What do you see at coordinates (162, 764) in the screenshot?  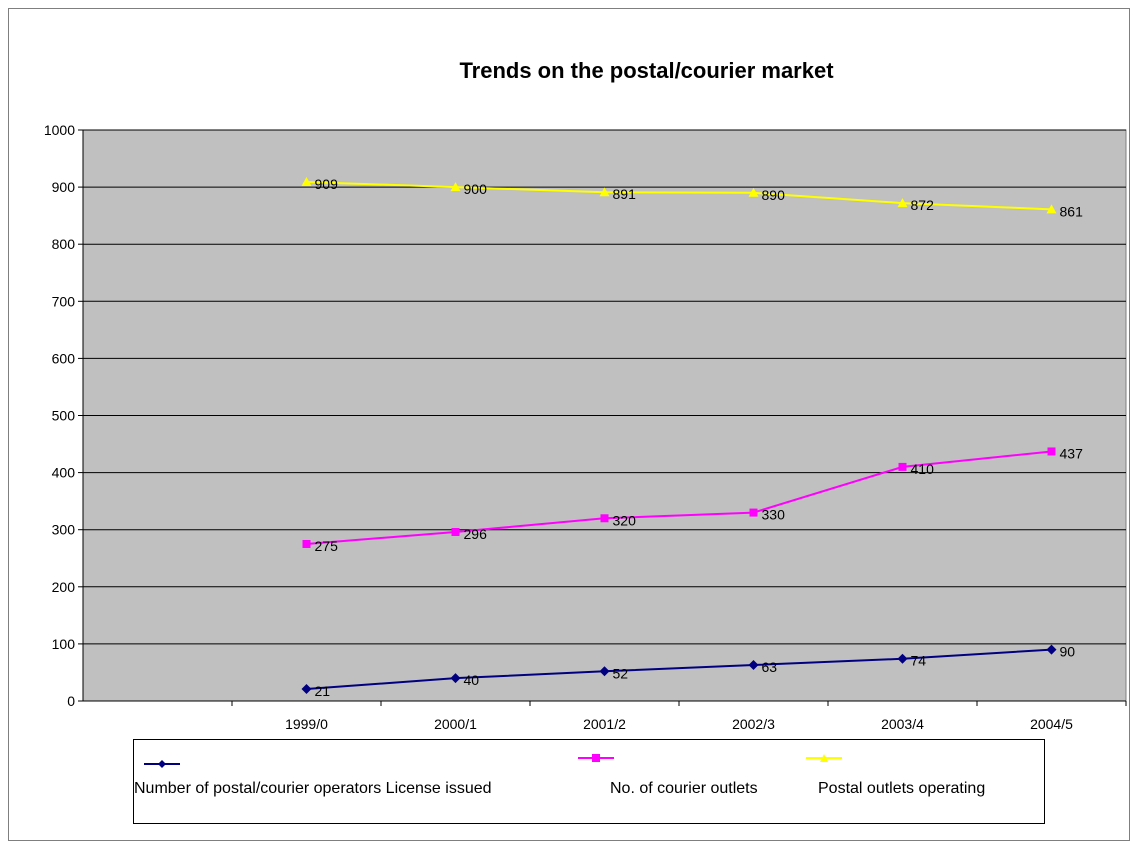 I see `diamond-marker-icon` at bounding box center [162, 764].